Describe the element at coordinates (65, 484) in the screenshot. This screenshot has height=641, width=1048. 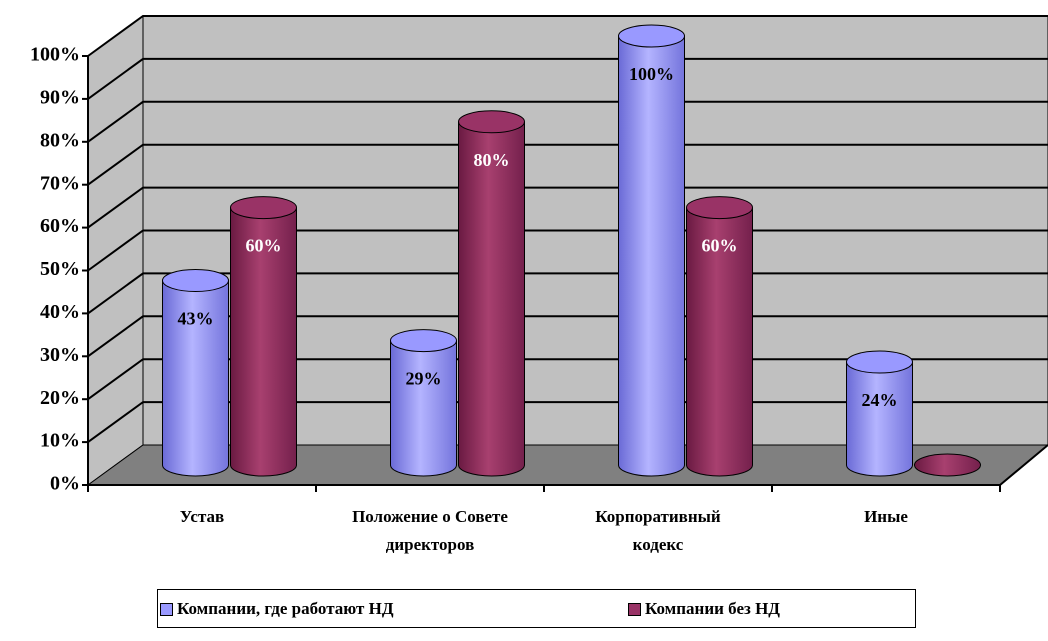
I see `y-tick-label: 0%` at that location.